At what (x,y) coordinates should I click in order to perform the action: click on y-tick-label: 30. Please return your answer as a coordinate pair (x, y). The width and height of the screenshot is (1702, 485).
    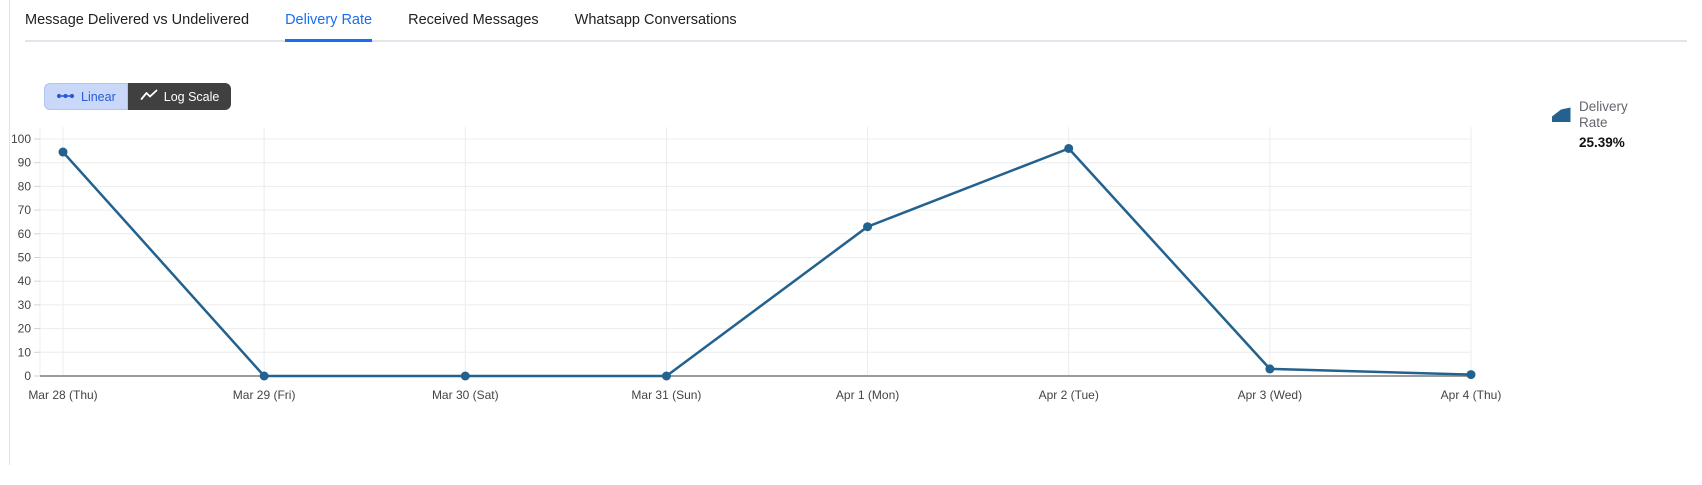
    Looking at the image, I should click on (25, 305).